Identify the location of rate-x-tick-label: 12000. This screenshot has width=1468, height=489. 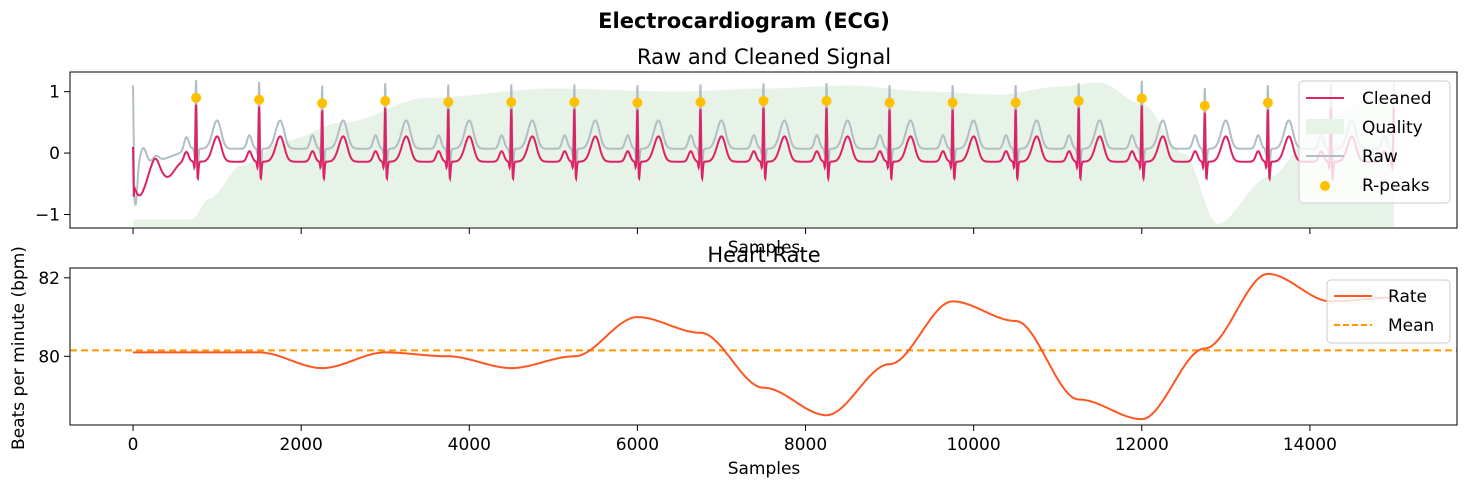
(1142, 445).